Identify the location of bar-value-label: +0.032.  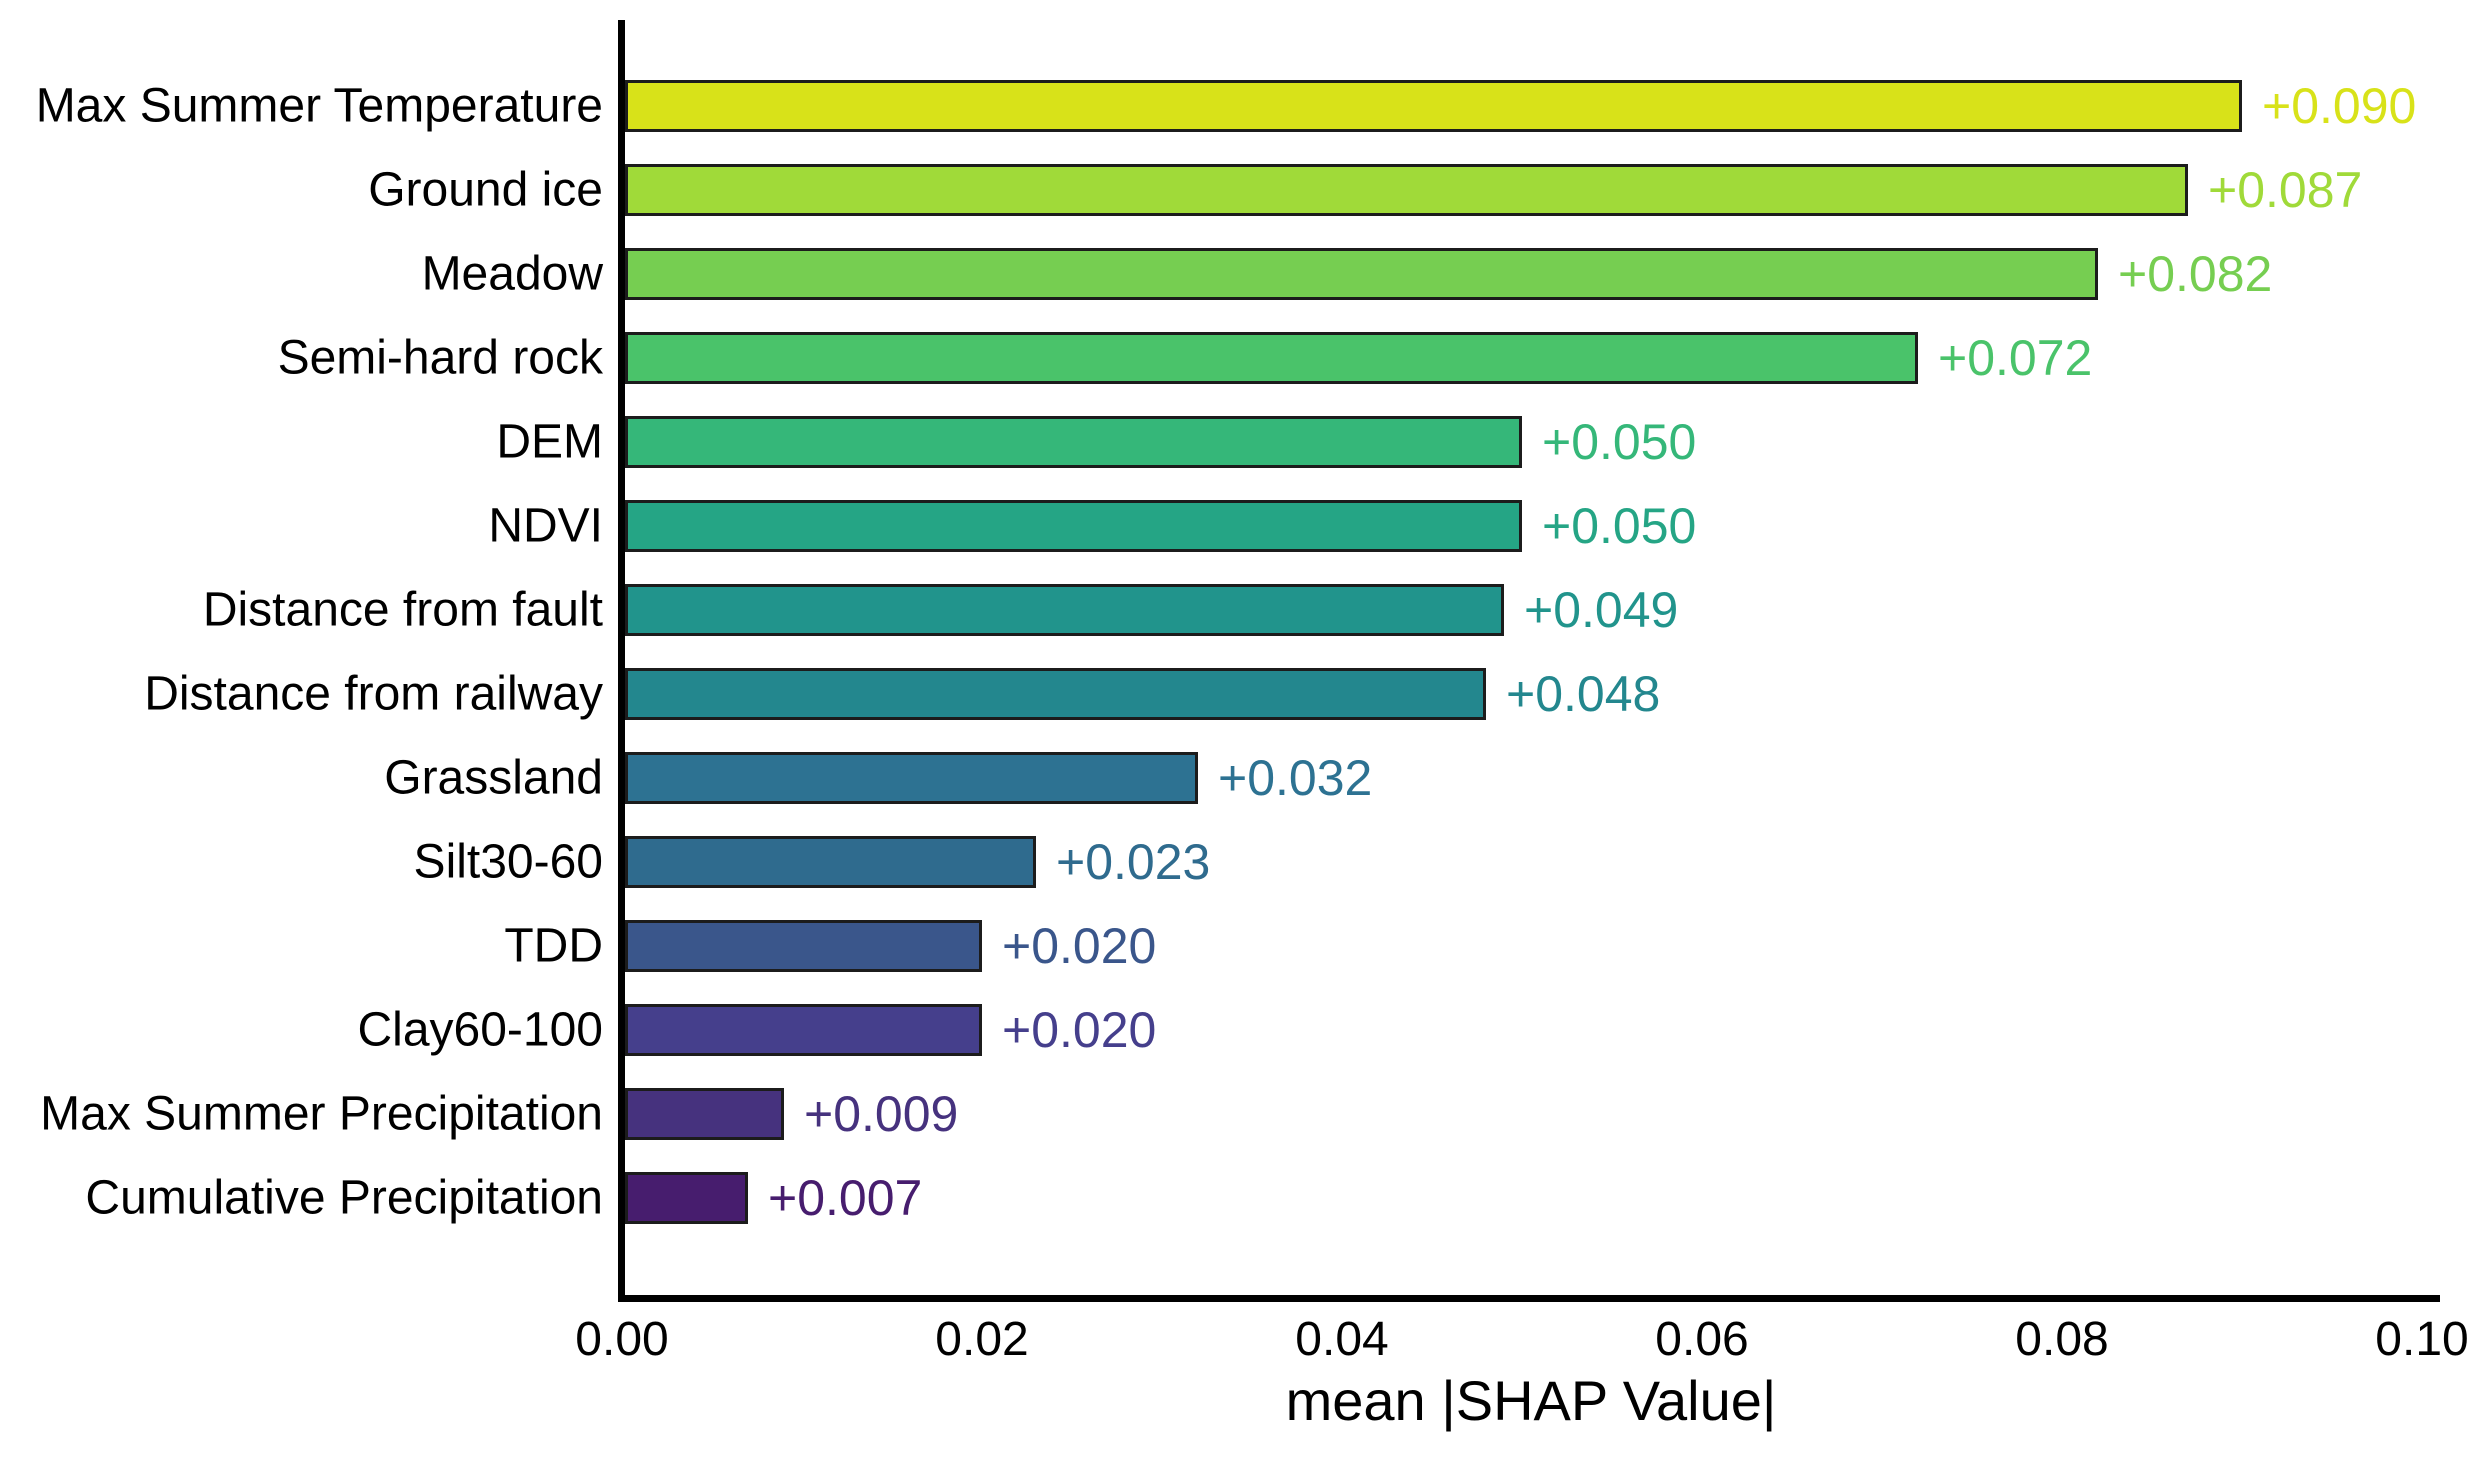
(1295, 778).